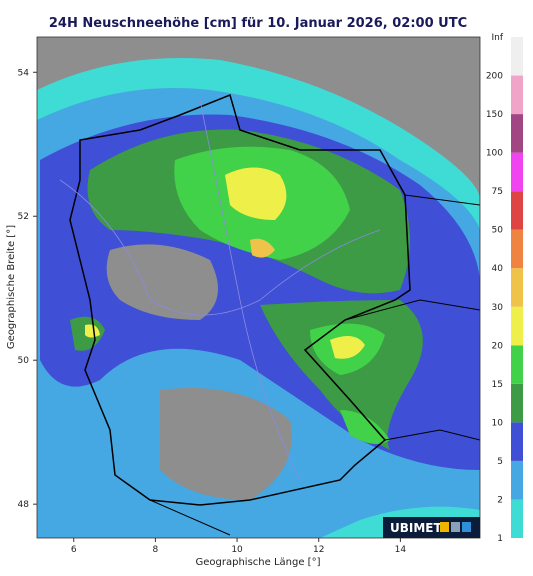 The image size is (533, 576). Describe the element at coordinates (498, 269) in the screenshot. I see `colorbar-label: 40` at that location.